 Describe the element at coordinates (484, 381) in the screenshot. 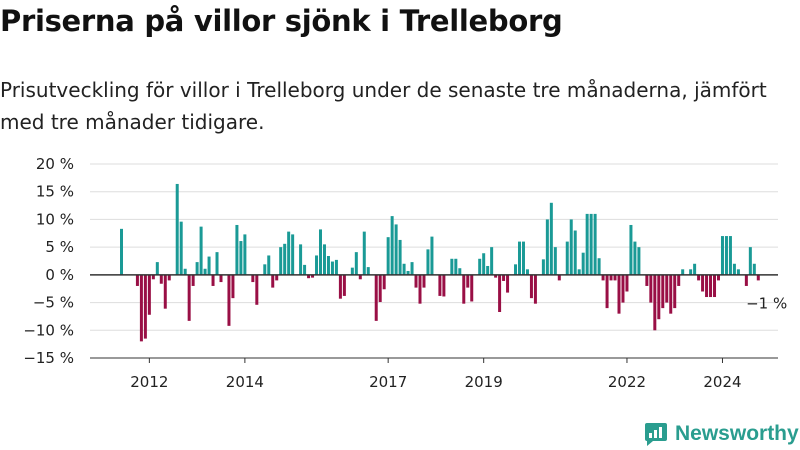

I see `x-tick-label: 2019` at that location.